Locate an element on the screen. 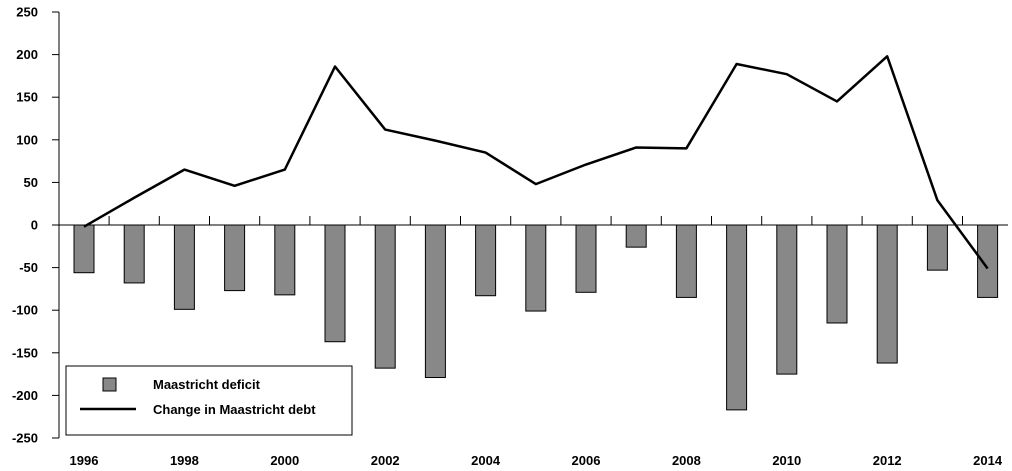  bar-1998 is located at coordinates (184, 267).